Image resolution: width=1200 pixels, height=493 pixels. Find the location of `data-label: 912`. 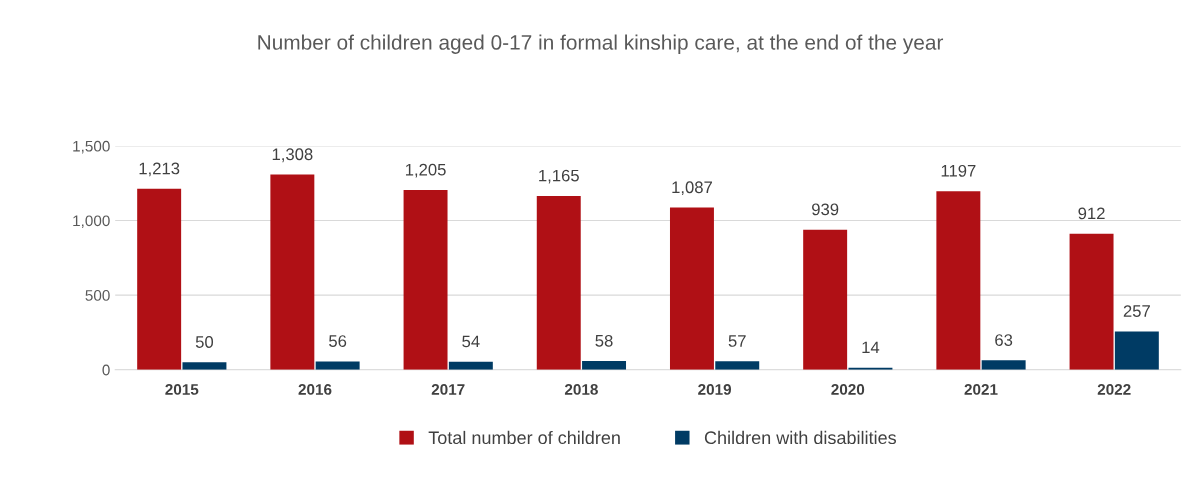

data-label: 912 is located at coordinates (1091, 213).